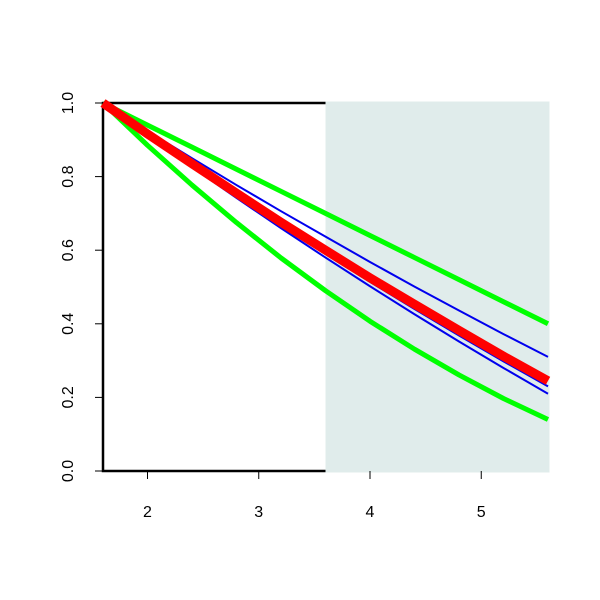 Image resolution: width=600 pixels, height=600 pixels. I want to click on x-tick-label: 5, so click(481, 512).